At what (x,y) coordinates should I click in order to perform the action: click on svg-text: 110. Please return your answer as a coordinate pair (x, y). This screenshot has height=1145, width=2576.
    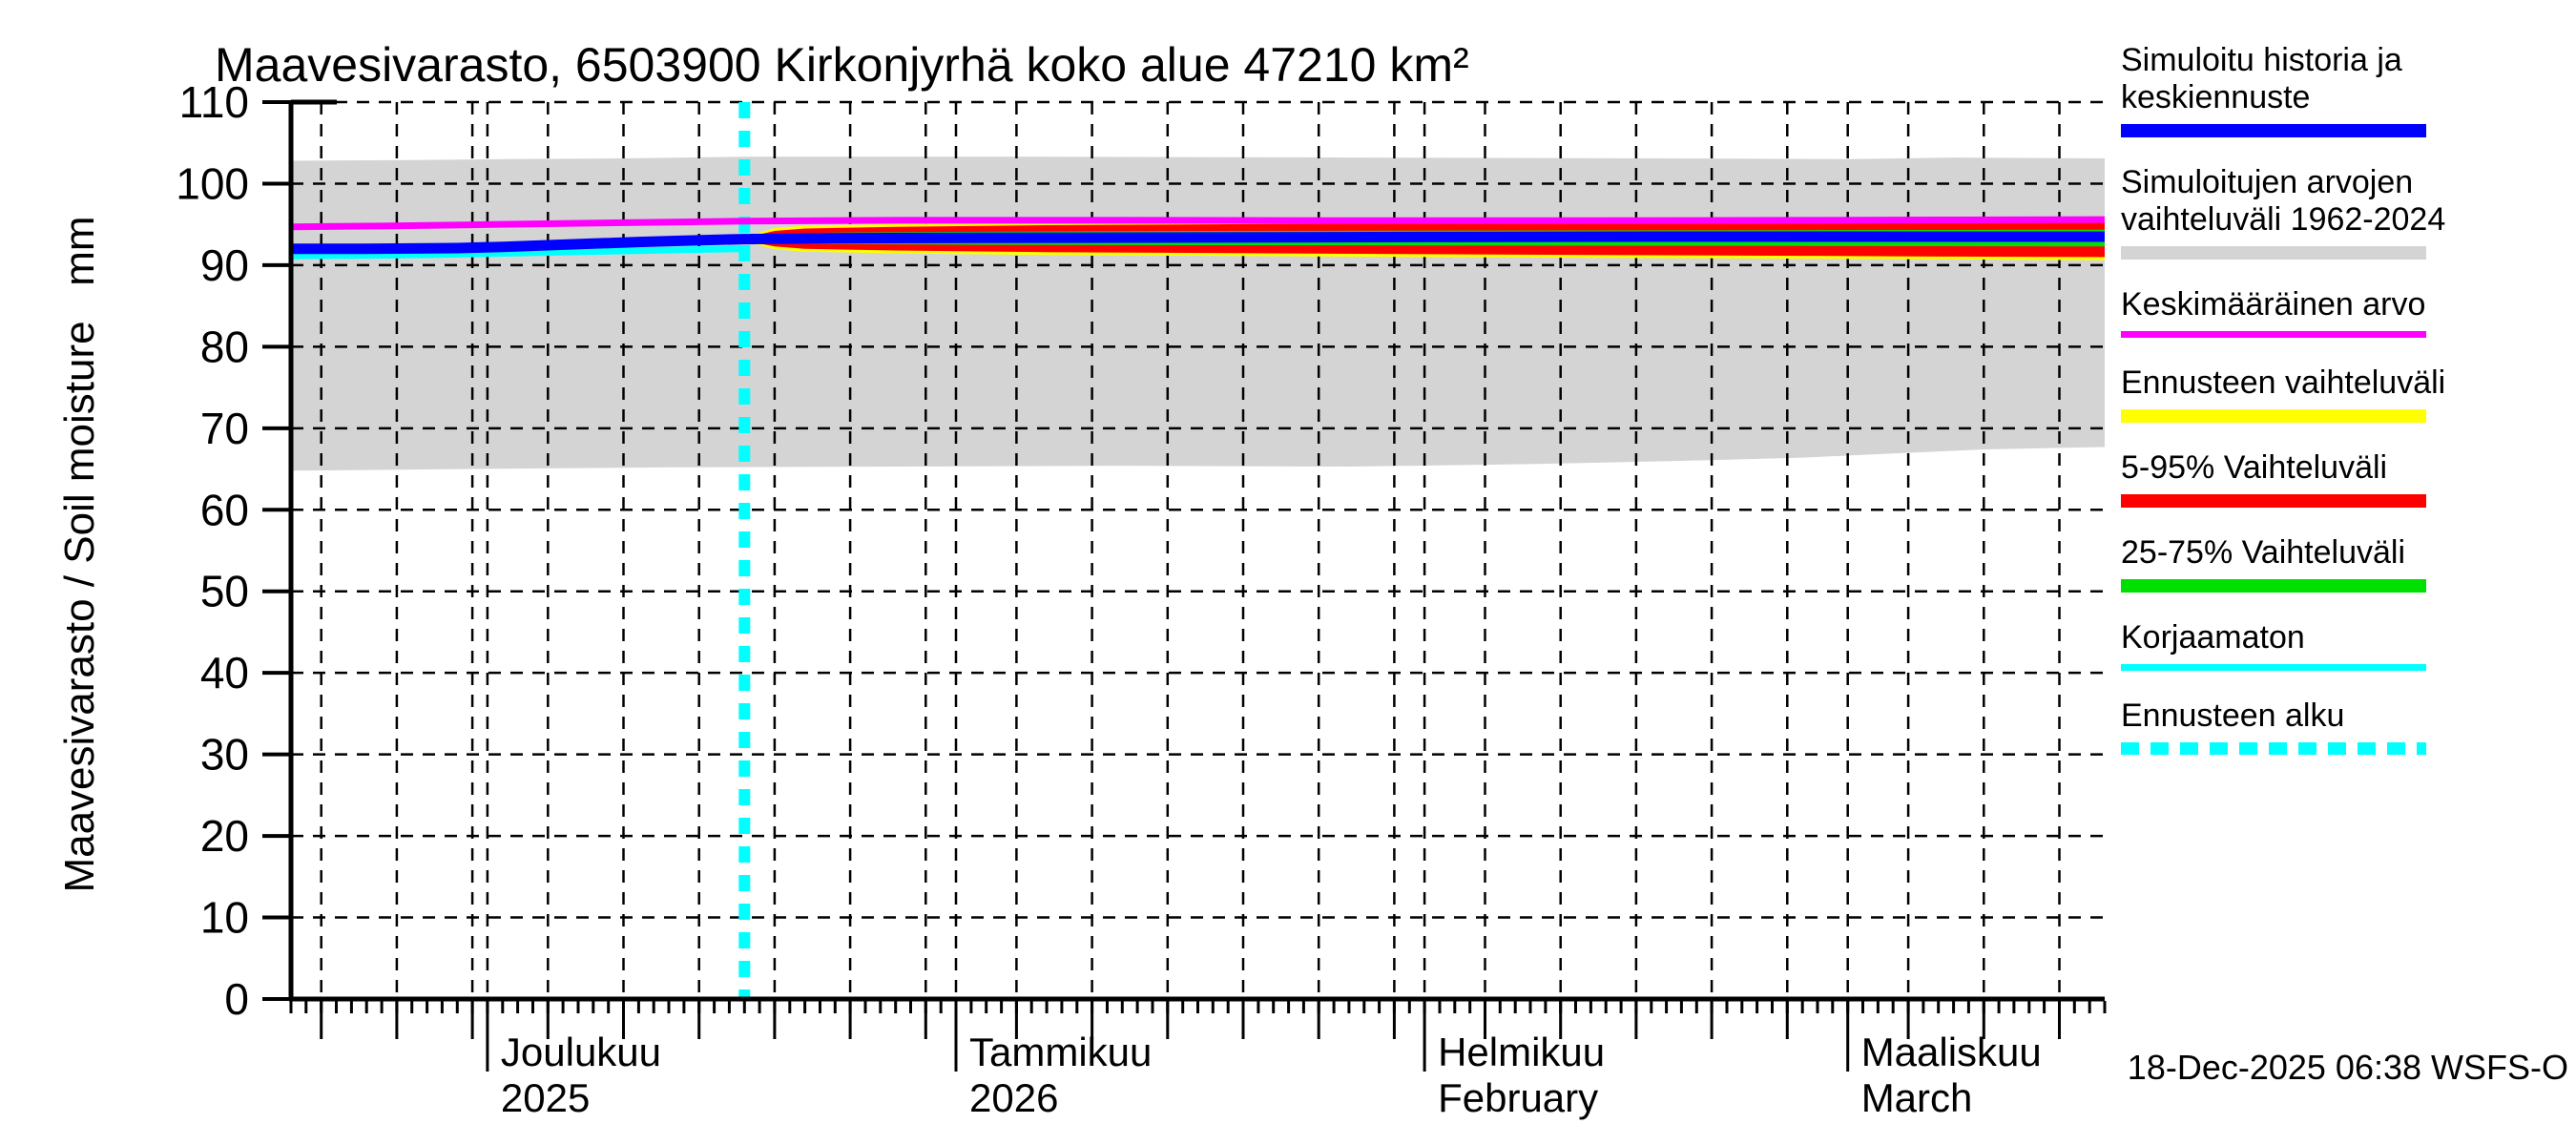
    Looking at the image, I should click on (214, 102).